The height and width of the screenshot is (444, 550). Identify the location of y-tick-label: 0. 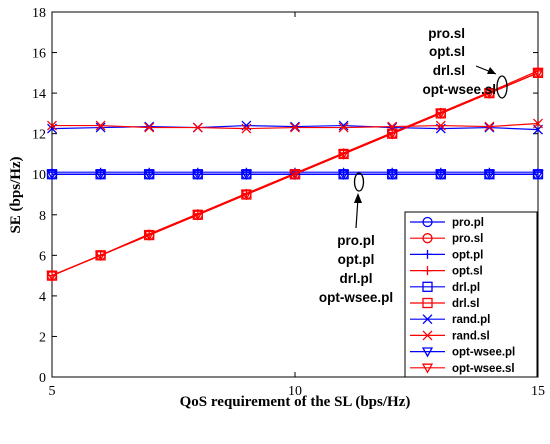
(42, 378).